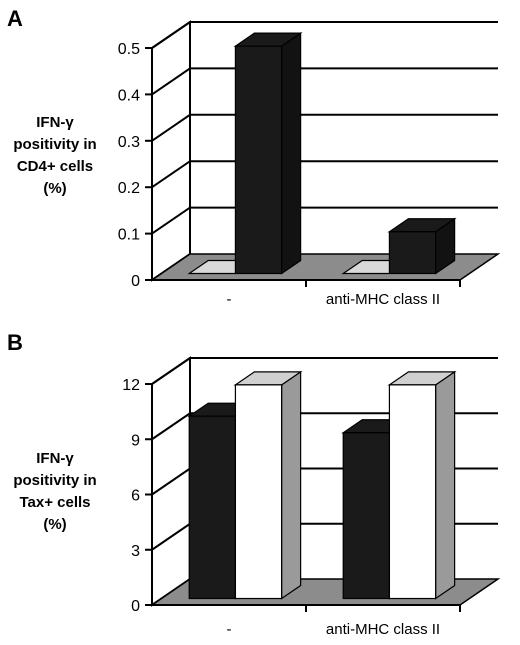  Describe the element at coordinates (55, 458) in the screenshot. I see `panel-b-ylabel-line-1: IFN-γ` at that location.